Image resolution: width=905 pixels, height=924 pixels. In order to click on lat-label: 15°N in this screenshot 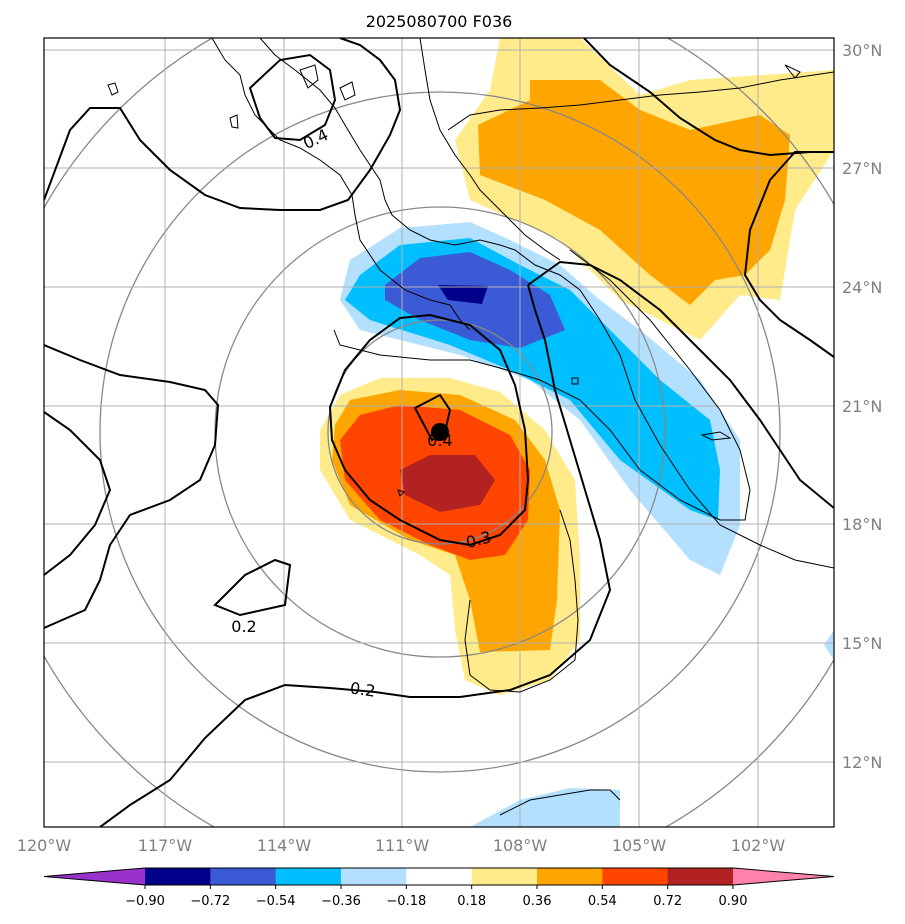, I will do `click(862, 643)`.